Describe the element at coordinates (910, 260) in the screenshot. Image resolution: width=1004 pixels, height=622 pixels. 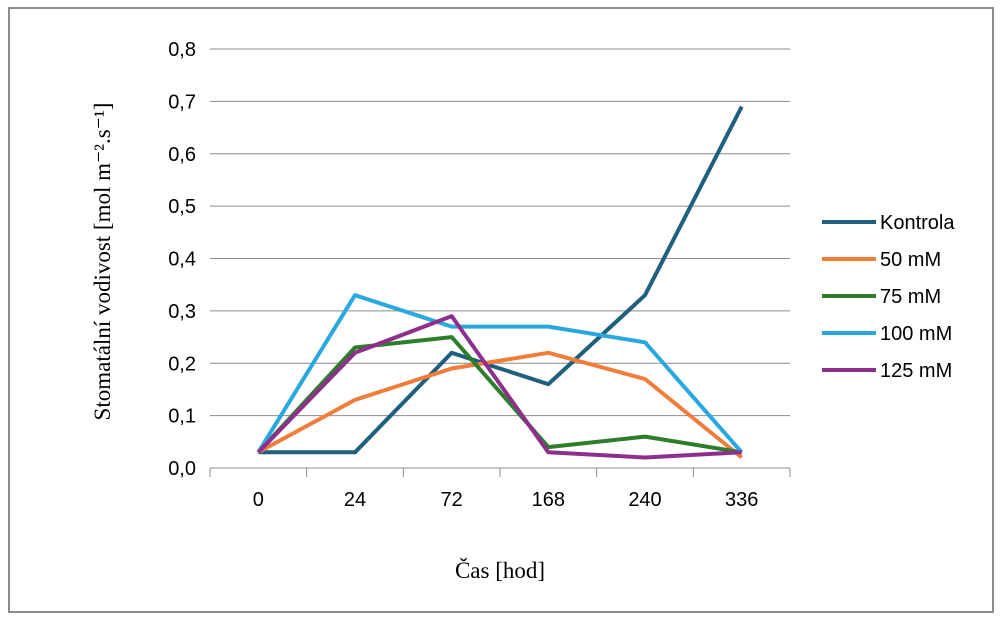
I see `legend-label: 50 mM` at that location.